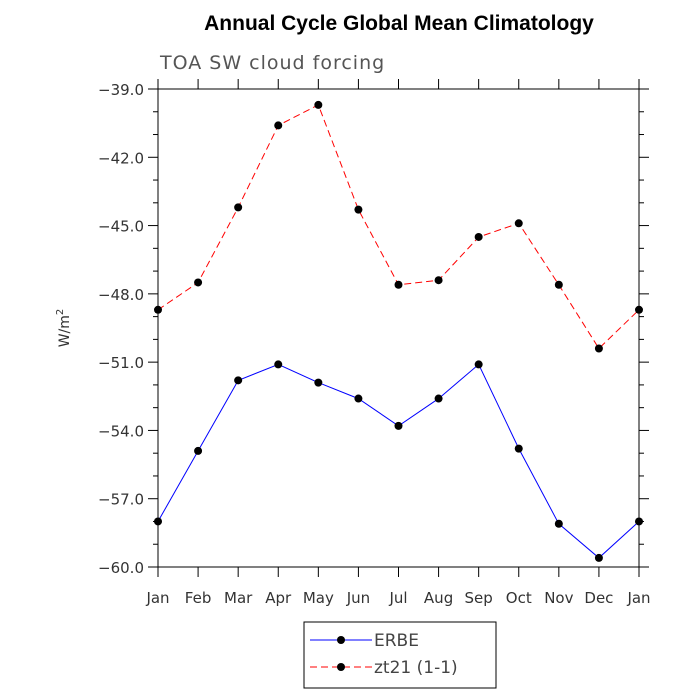 This screenshot has width=700, height=700. I want to click on x-tick-label: Jun, so click(358, 598).